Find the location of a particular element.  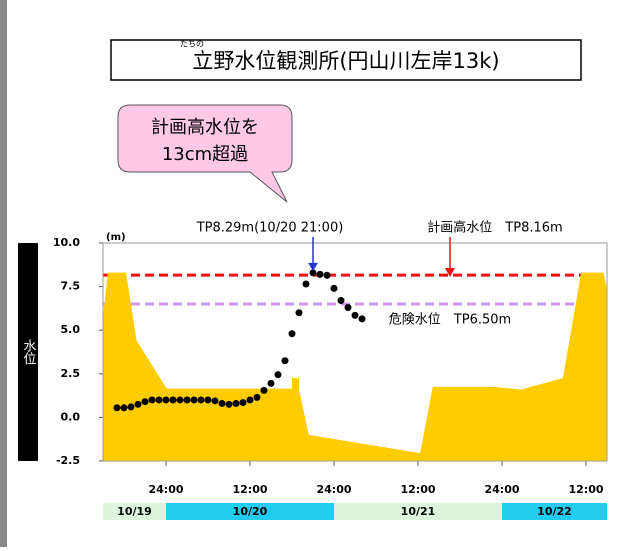

left-border is located at coordinates (3, 273).